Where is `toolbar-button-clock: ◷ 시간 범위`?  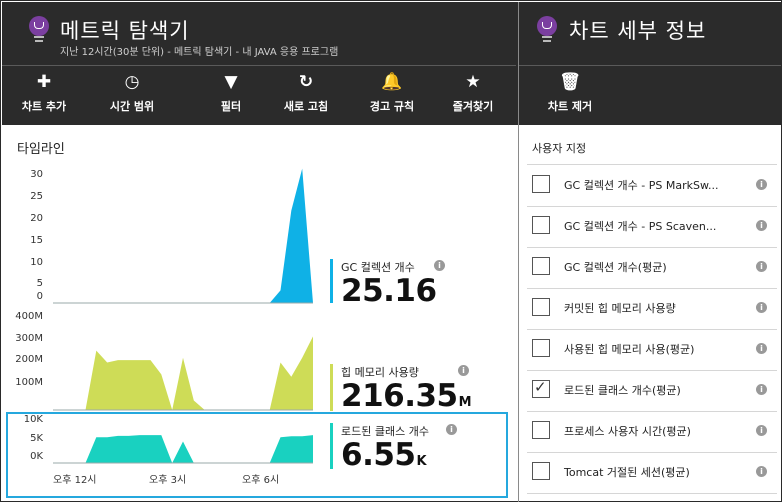
toolbar-button-clock: ◷ 시간 범위 is located at coordinates (132, 96).